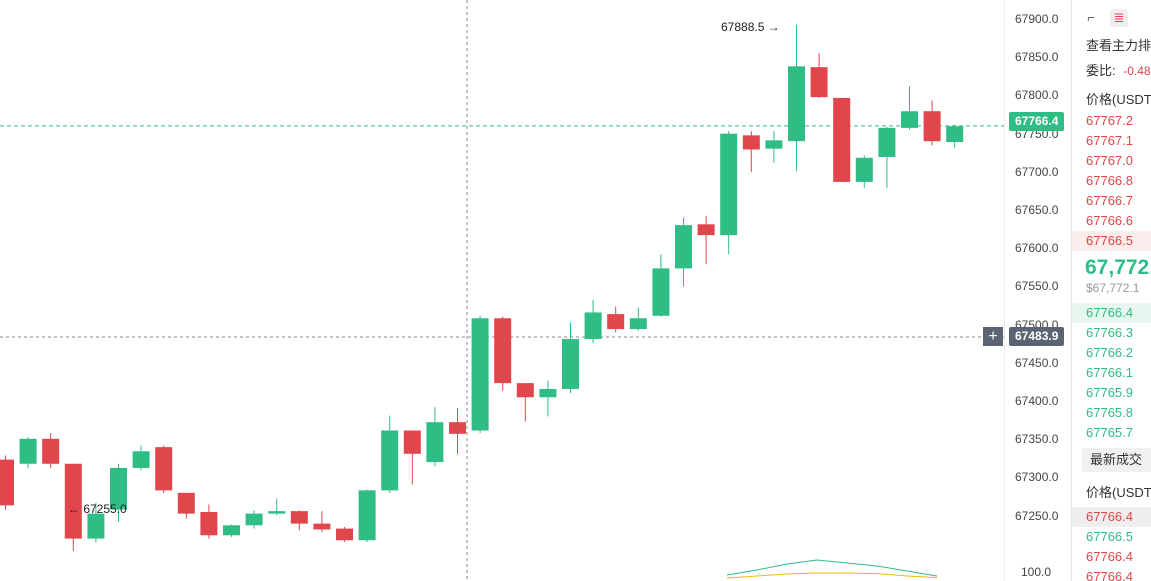 The height and width of the screenshot is (581, 1151). I want to click on last-price: 67,772., so click(1118, 267).